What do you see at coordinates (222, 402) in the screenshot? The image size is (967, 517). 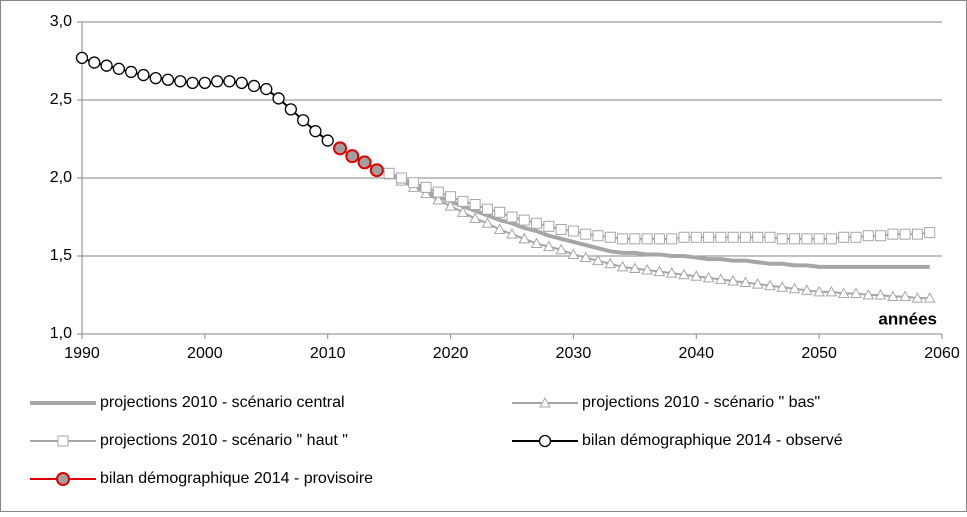 I see `legend-label: projections 2010 - scénario central` at bounding box center [222, 402].